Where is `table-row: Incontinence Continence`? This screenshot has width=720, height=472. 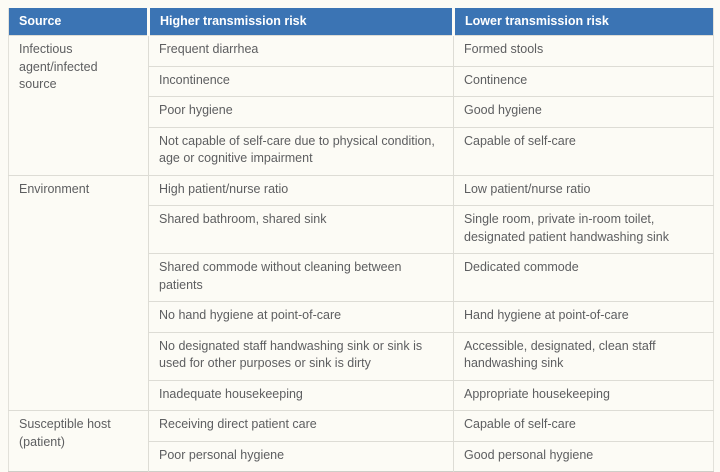
table-row: Incontinence Continence is located at coordinates (361, 81).